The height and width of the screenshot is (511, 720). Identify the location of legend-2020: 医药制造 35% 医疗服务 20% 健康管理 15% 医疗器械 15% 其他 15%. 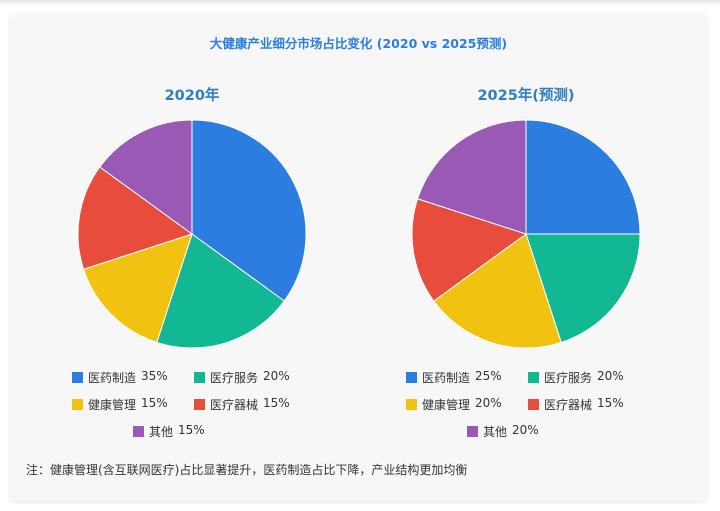
(194, 404).